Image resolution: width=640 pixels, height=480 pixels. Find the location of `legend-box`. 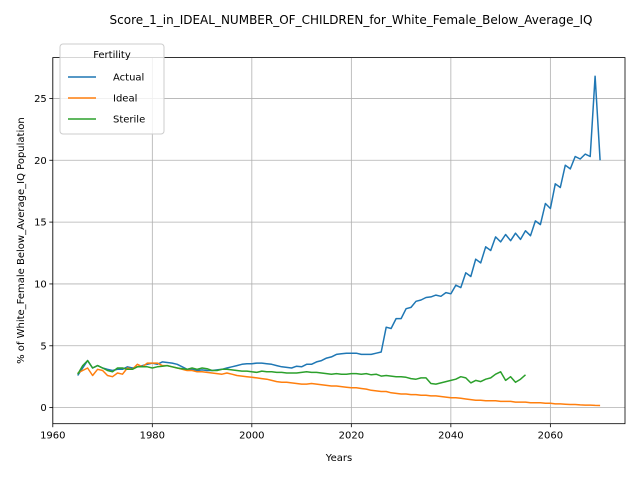

legend-box is located at coordinates (112, 89).